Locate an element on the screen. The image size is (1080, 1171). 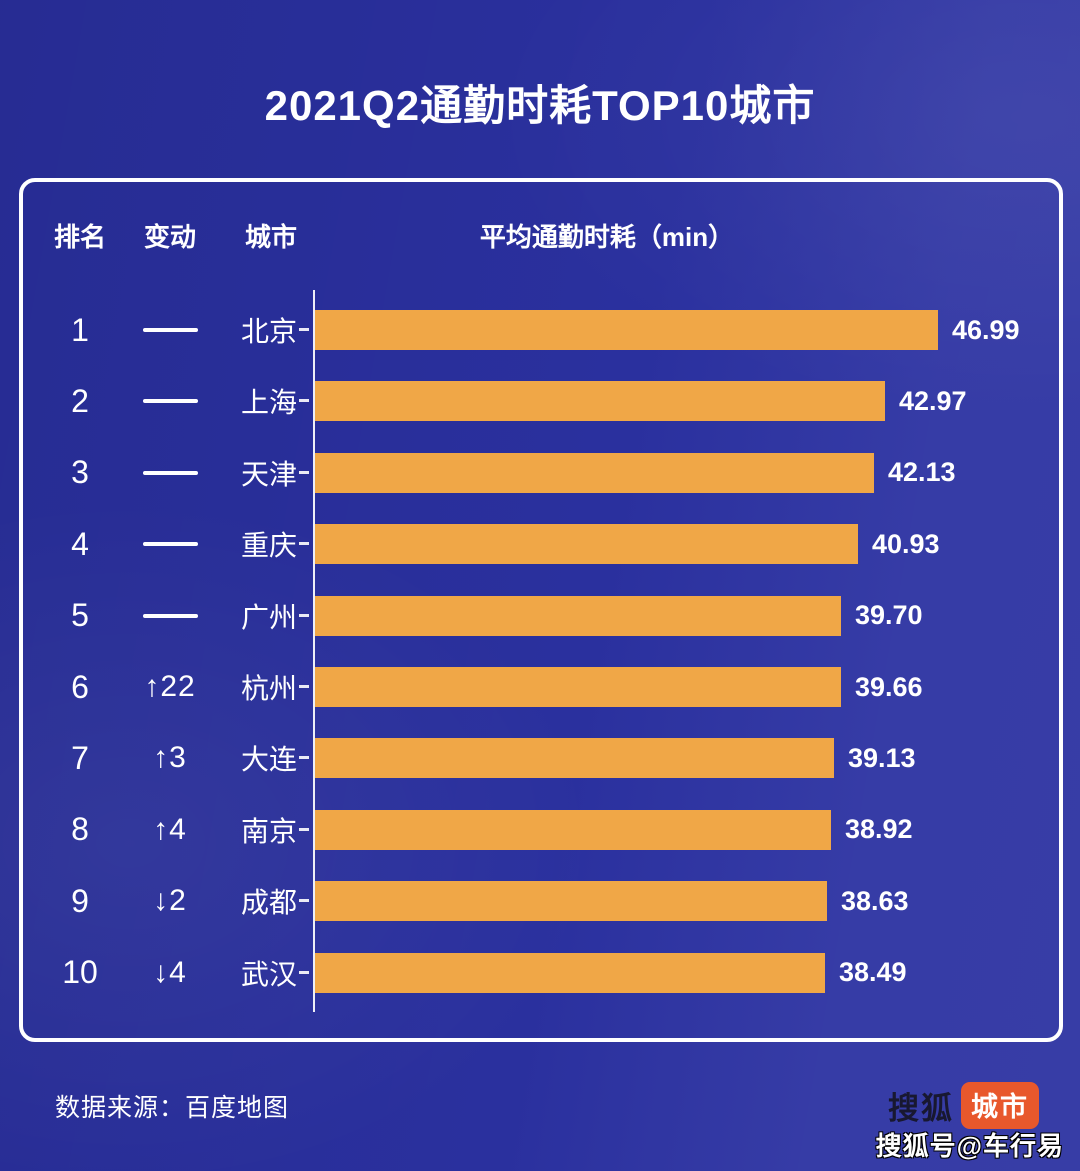
rank-change-cell: ↑3 is located at coordinates (170, 758).